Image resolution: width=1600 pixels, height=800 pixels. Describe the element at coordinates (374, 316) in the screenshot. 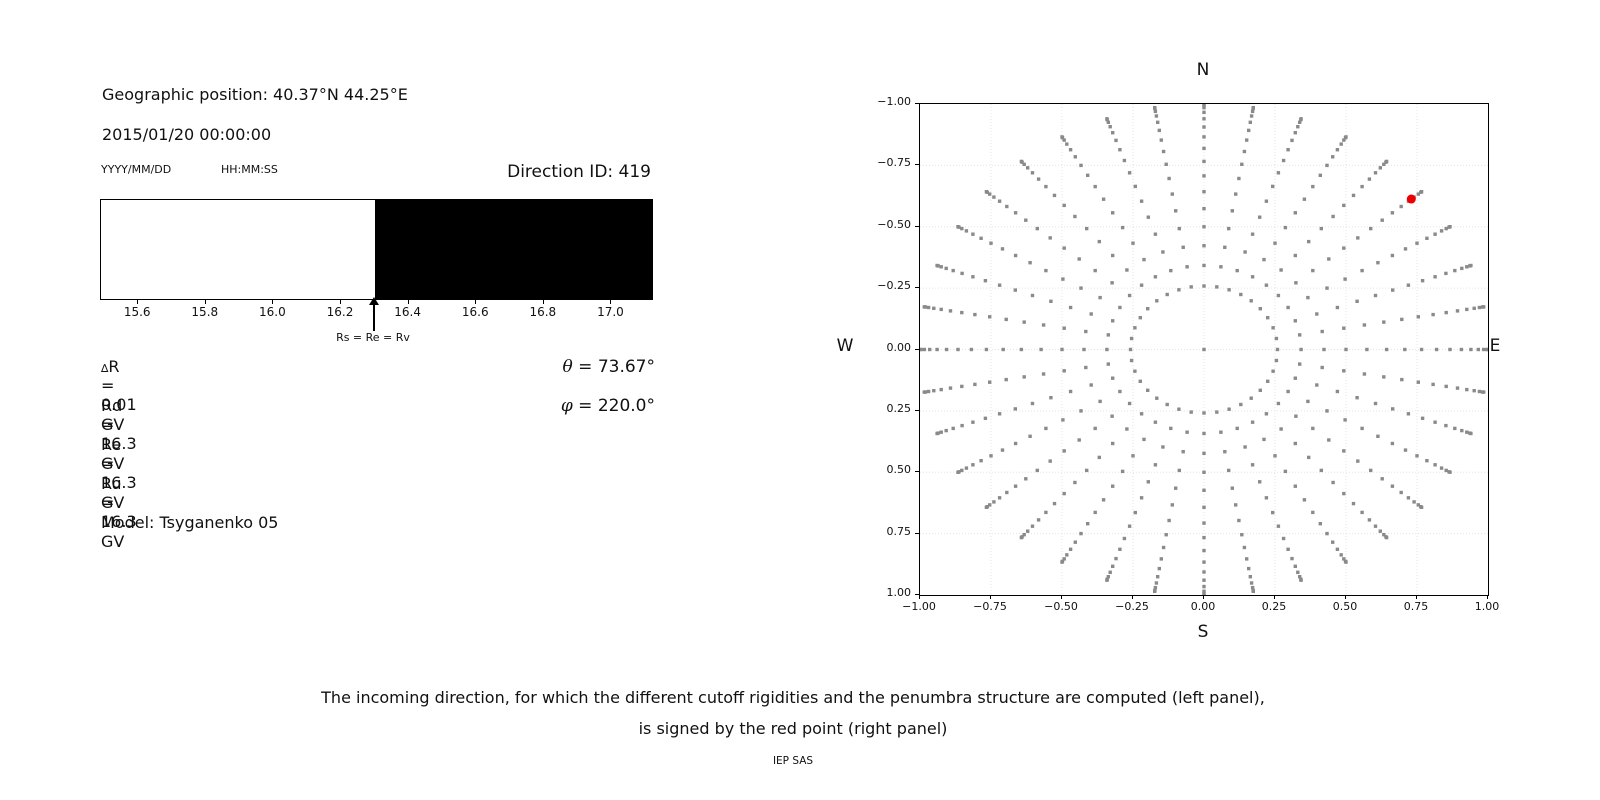

I see `cutoff-arrow-shaft` at that location.